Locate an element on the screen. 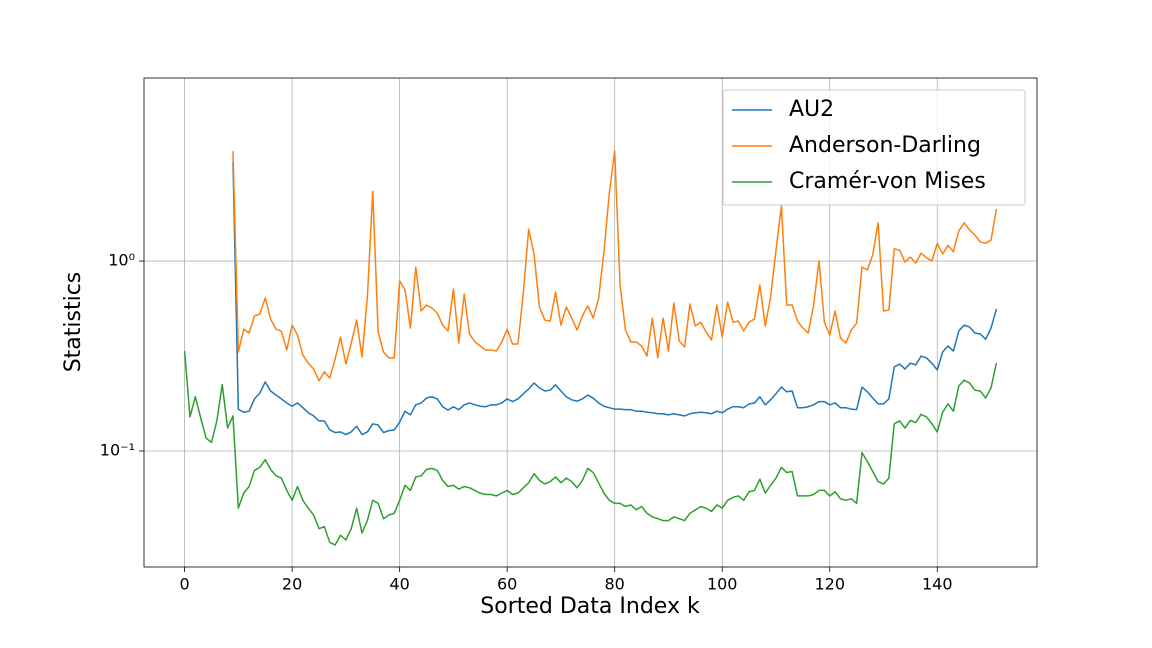 The image size is (1152, 648). legend-box is located at coordinates (874, 147).